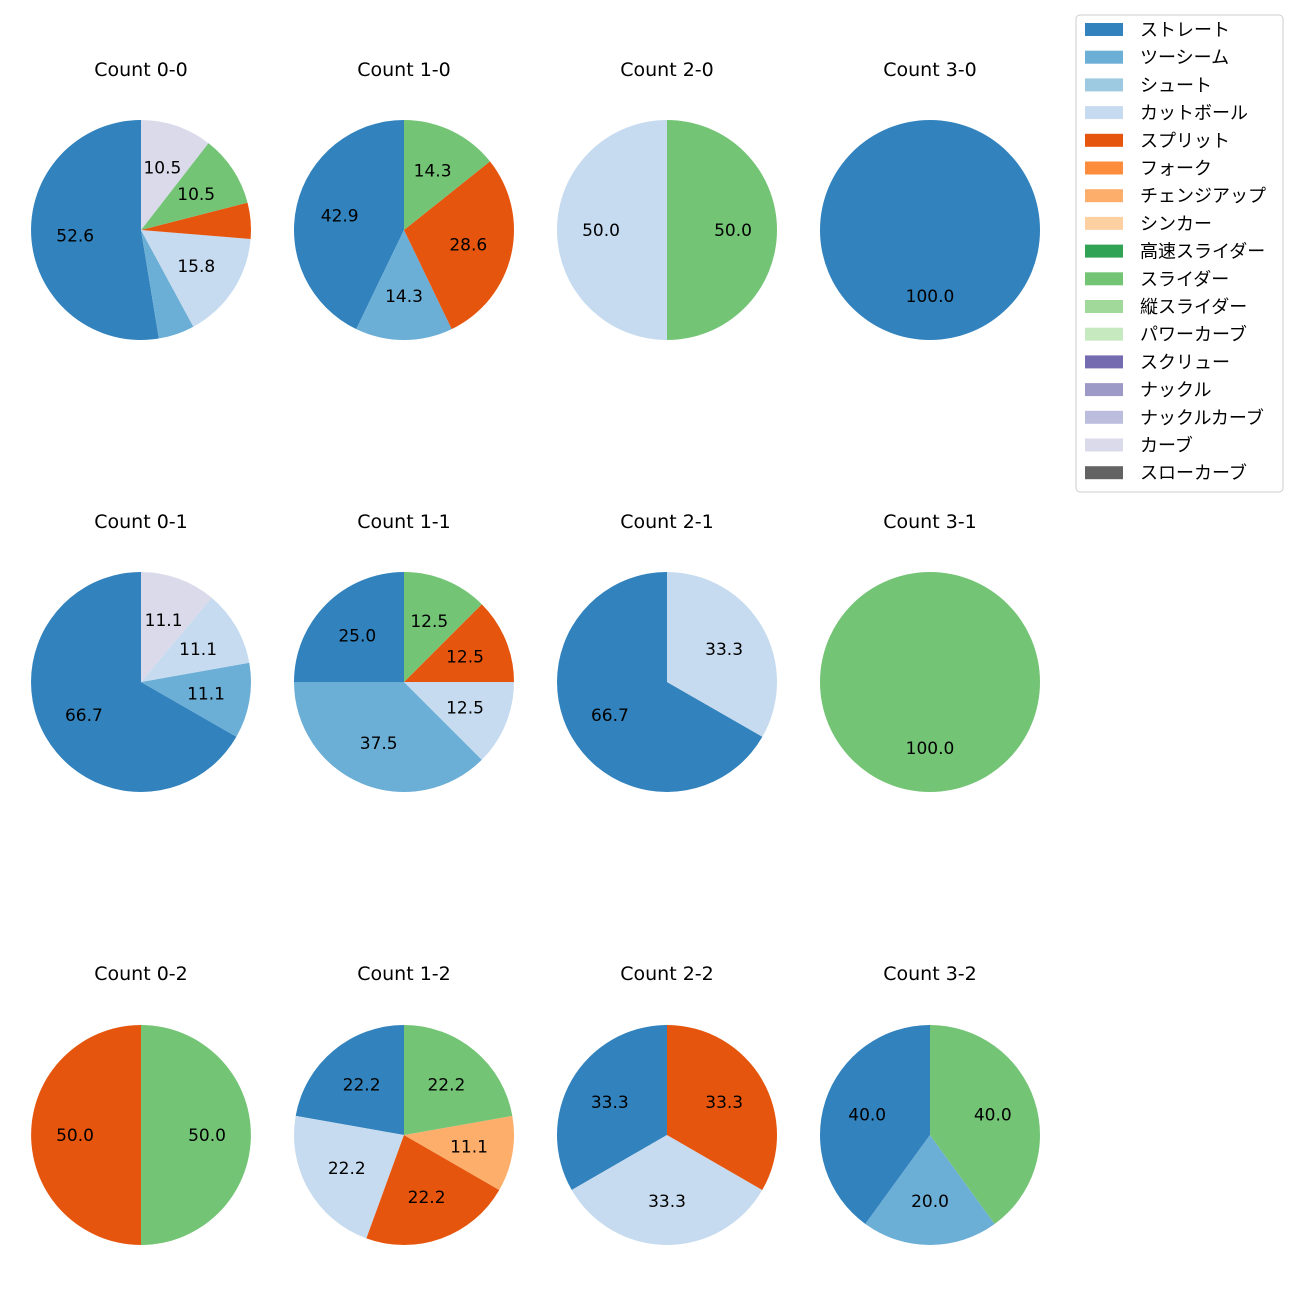 The image size is (1300, 1300). I want to click on legend-item: スライダー, so click(1157, 279).